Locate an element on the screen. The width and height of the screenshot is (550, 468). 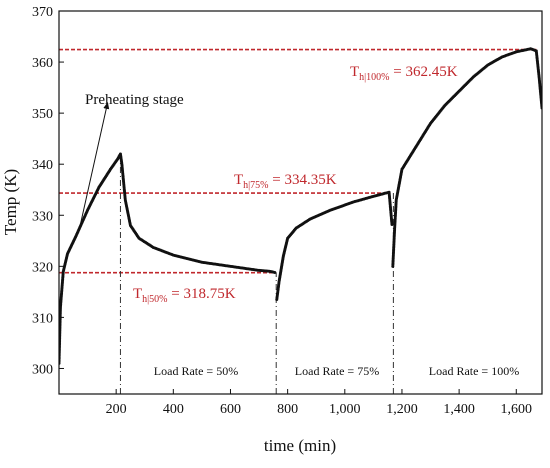
label-th-50-main: T is located at coordinates (137, 294).